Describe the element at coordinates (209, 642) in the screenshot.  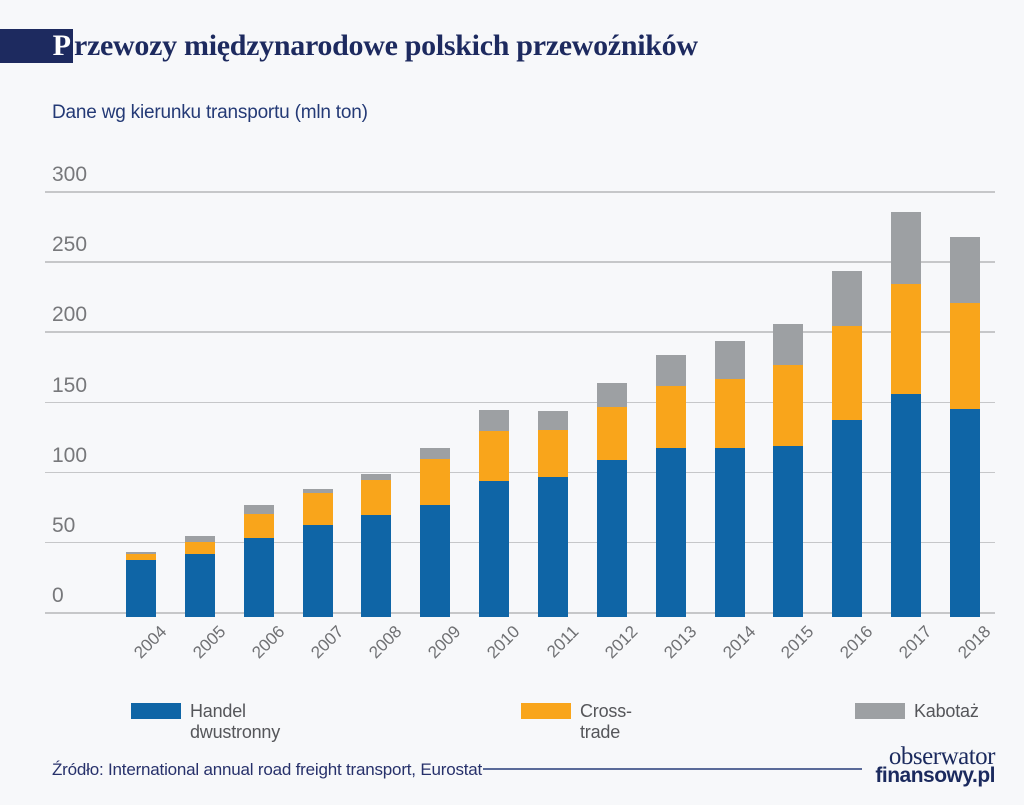
I see `x-axis-label-2005: 2005` at that location.